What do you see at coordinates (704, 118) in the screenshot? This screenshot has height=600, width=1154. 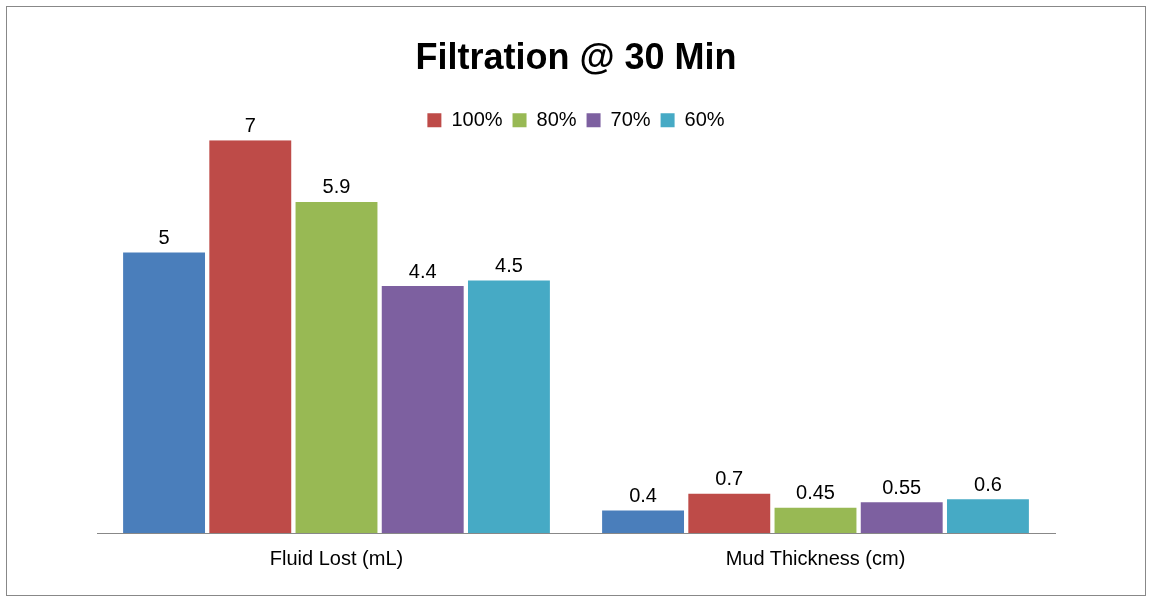 I see `legend-label: 60%` at bounding box center [704, 118].